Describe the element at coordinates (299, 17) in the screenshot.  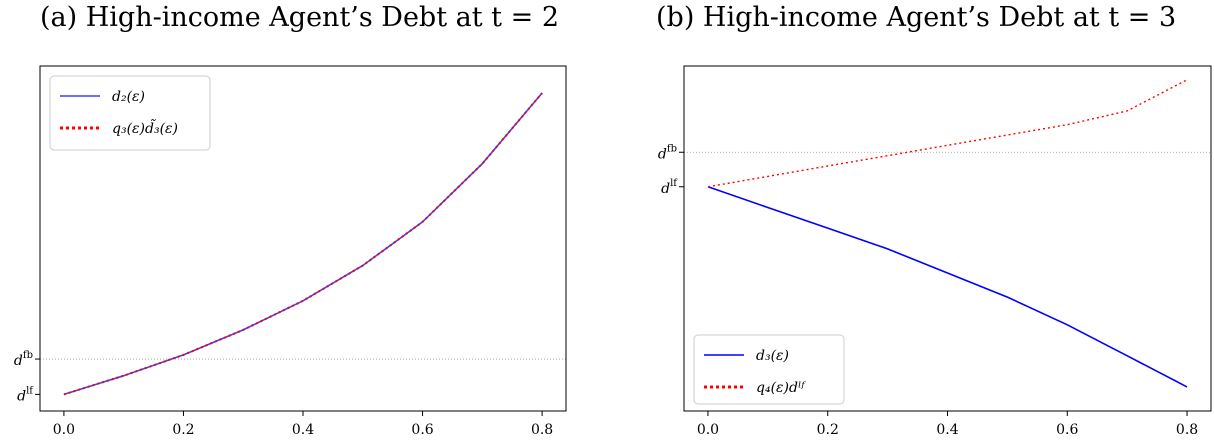
I see `chart-a-title: (a) High-income Agent’s Debt at t = 2` at that location.